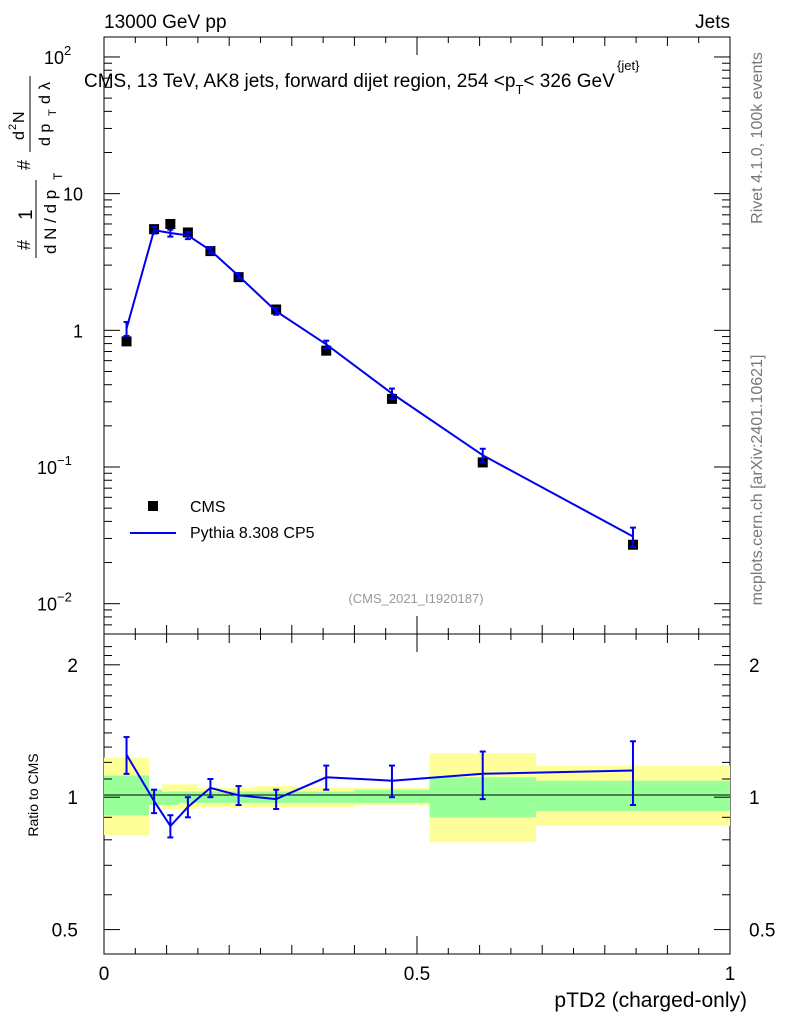 The width and height of the screenshot is (786, 1024). I want to click on rivet-version-label: Rivet 4.1.0, 100k events, so click(757, 138).